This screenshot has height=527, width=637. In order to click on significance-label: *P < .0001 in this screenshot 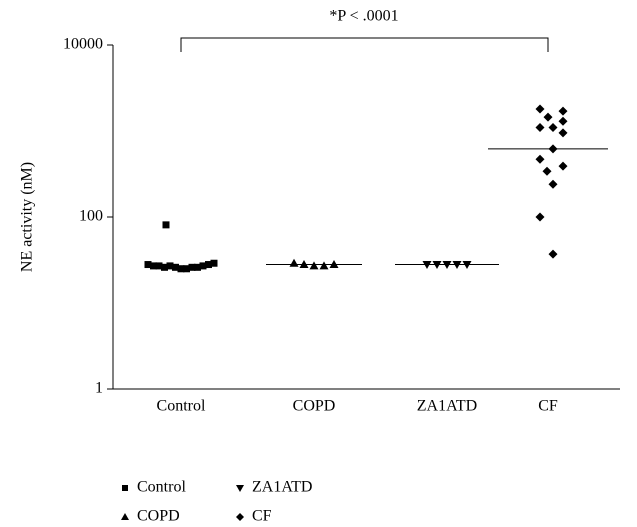, I will do `click(363, 16)`.